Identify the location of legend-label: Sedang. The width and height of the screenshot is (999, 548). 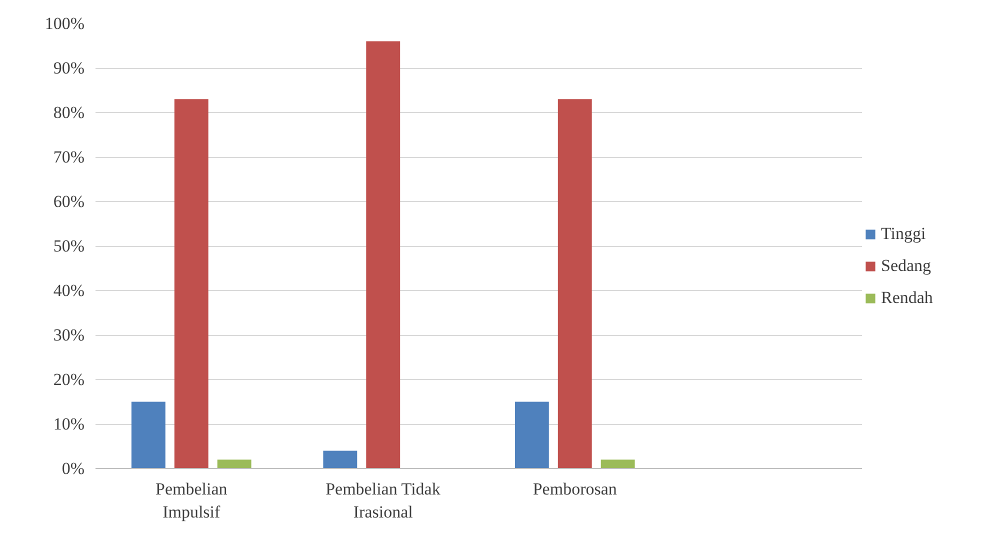
(906, 266).